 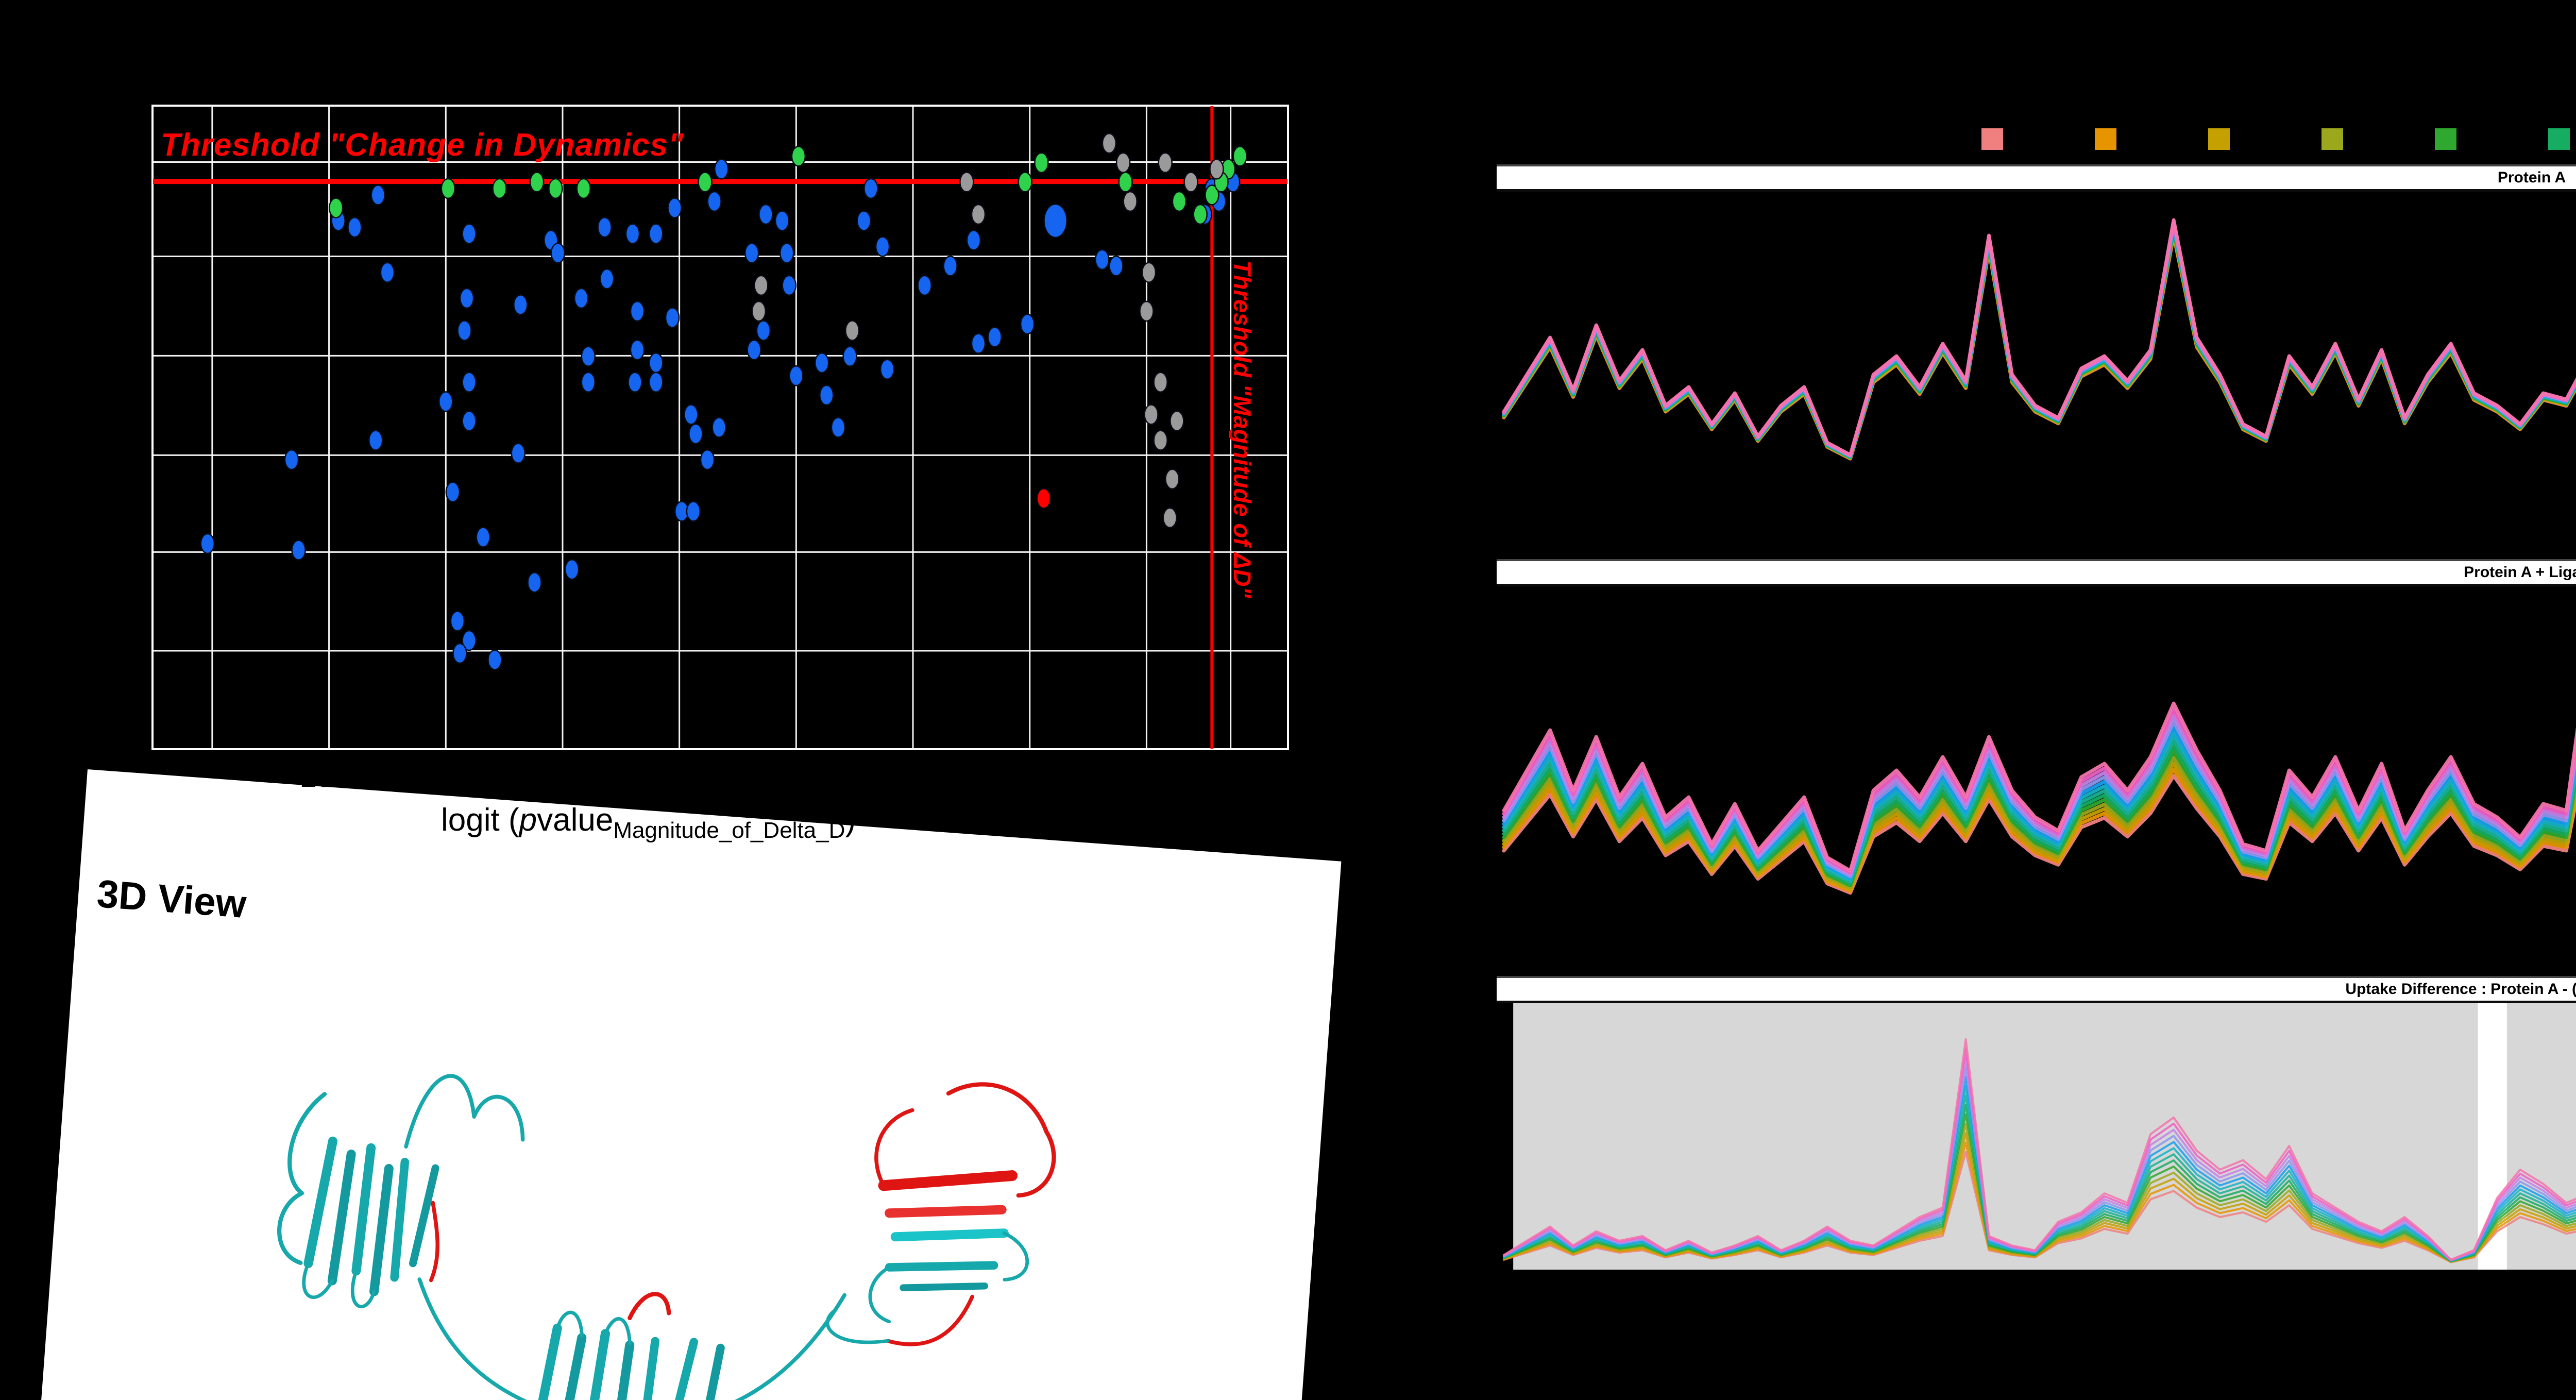 What do you see at coordinates (648, 822) in the screenshot?
I see `volcano-x-axis-label: logit (pvalueMagnitude_of_Delta_D)` at bounding box center [648, 822].